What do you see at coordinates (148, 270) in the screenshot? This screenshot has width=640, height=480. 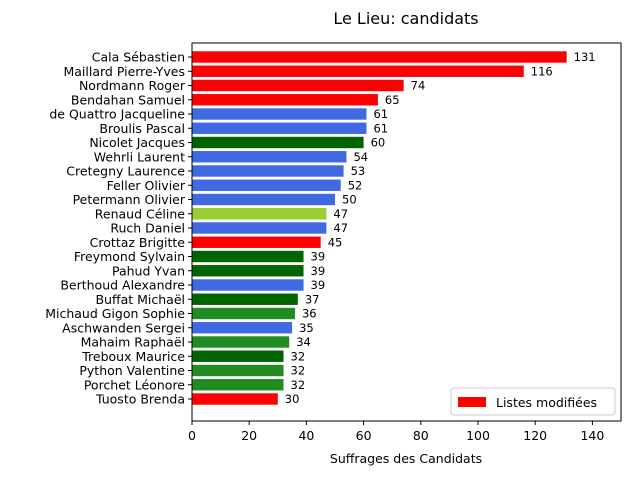 I see `y-tick-label: Pahud Yvan` at bounding box center [148, 270].